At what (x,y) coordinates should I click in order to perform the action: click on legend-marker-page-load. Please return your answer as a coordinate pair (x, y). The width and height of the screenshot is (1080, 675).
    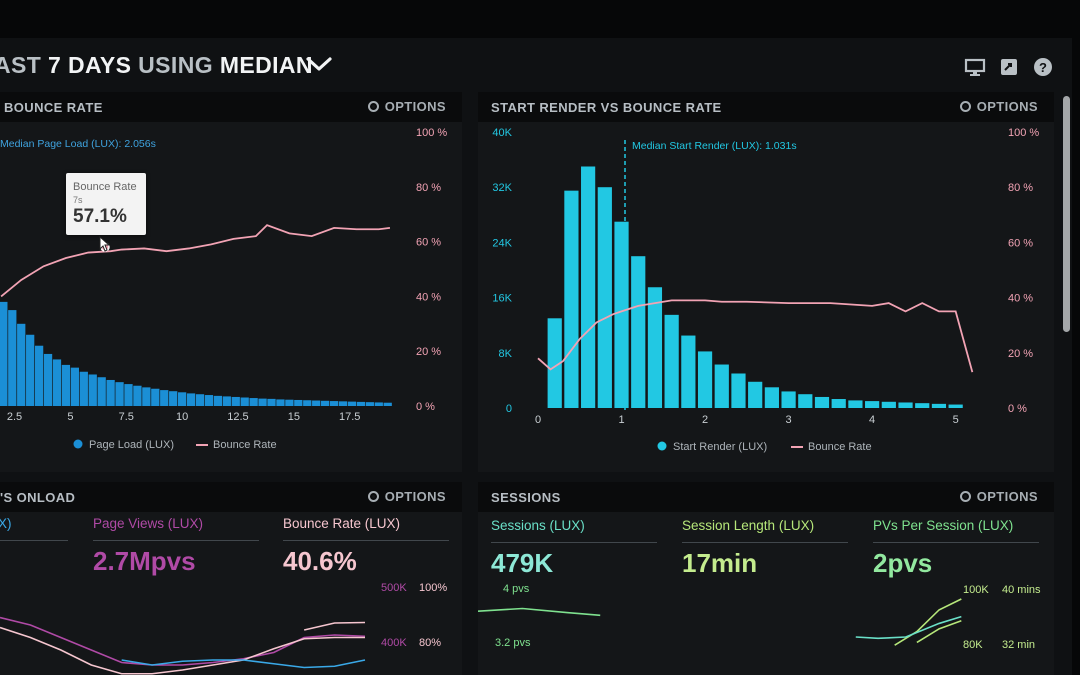
    Looking at the image, I should click on (78, 444).